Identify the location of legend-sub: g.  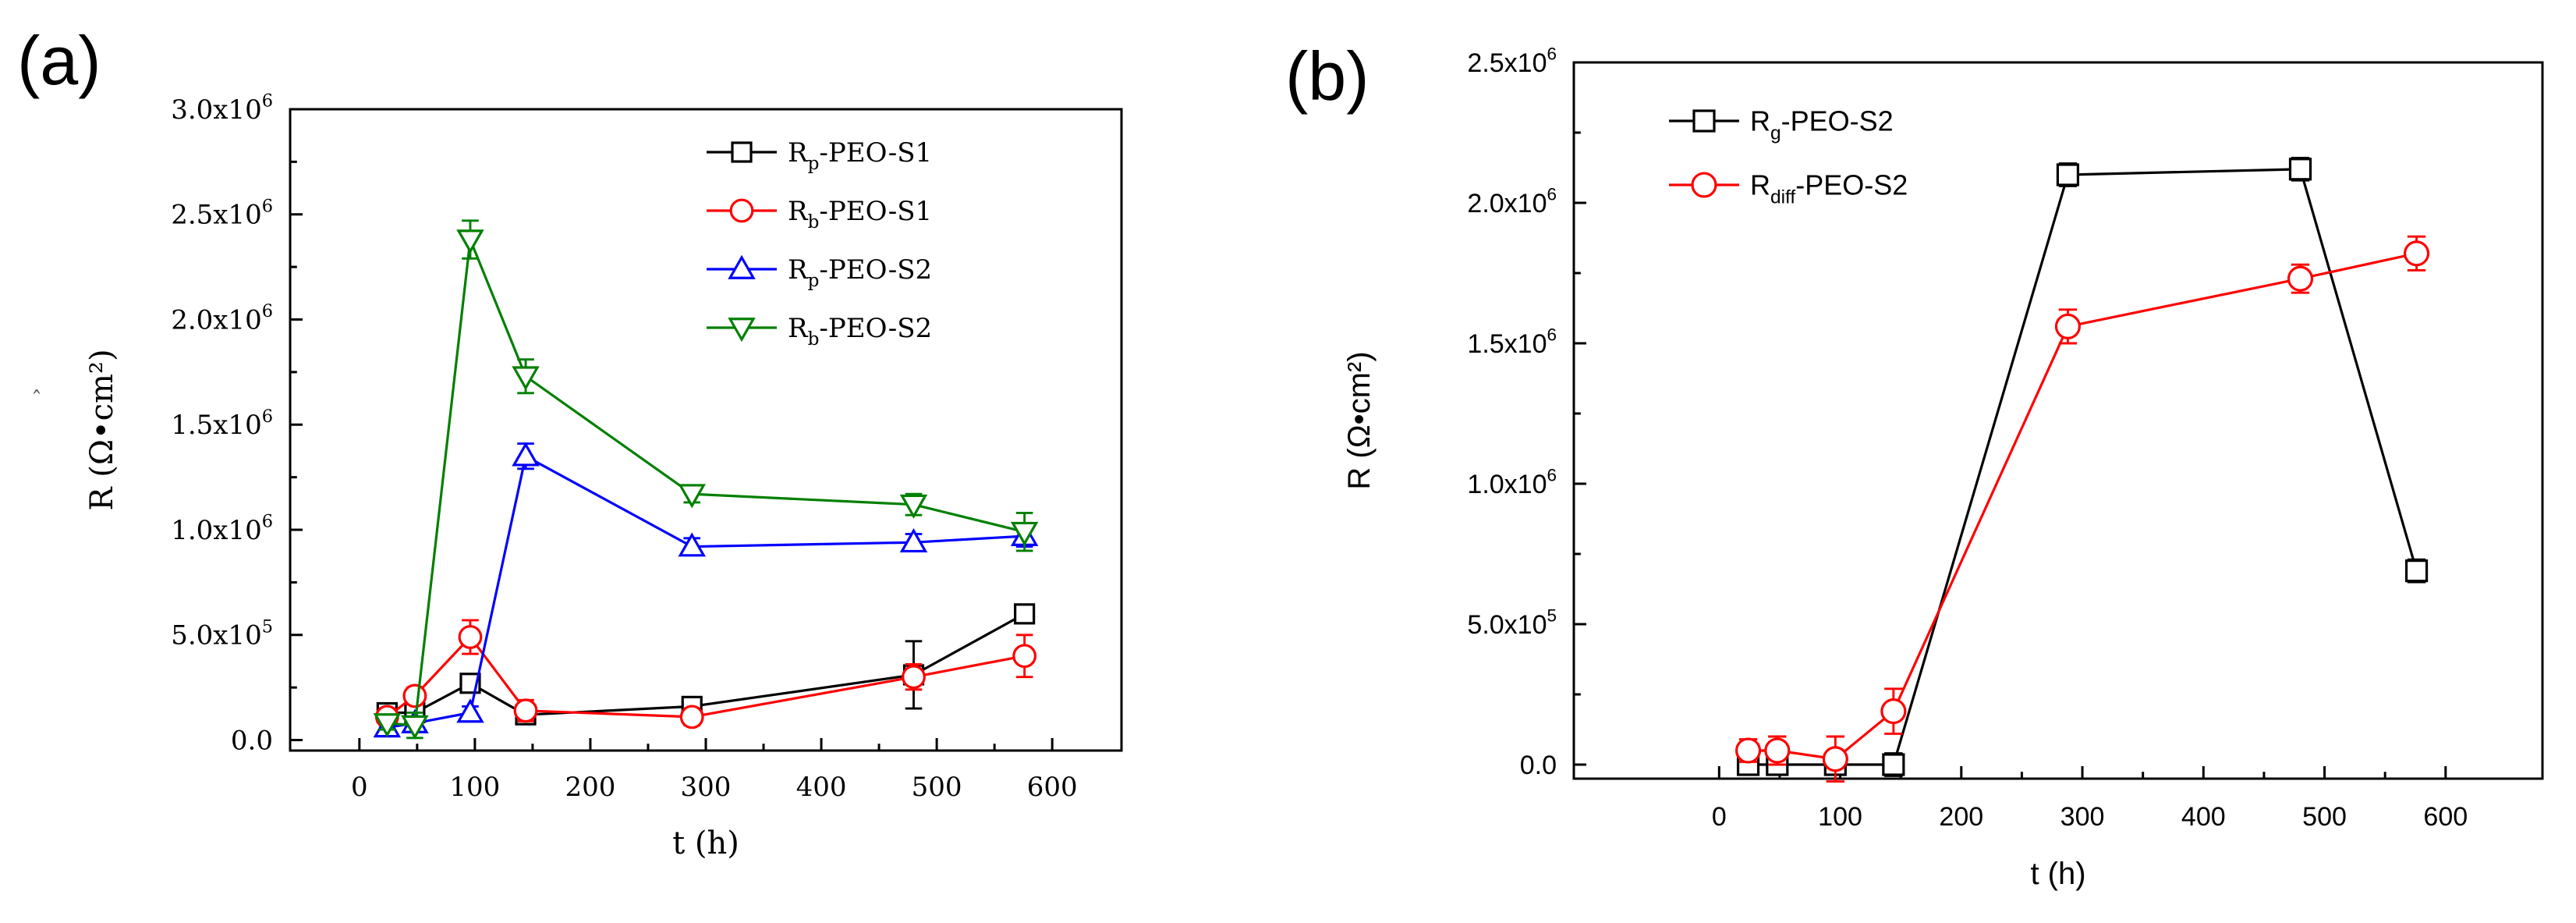
(1775, 133).